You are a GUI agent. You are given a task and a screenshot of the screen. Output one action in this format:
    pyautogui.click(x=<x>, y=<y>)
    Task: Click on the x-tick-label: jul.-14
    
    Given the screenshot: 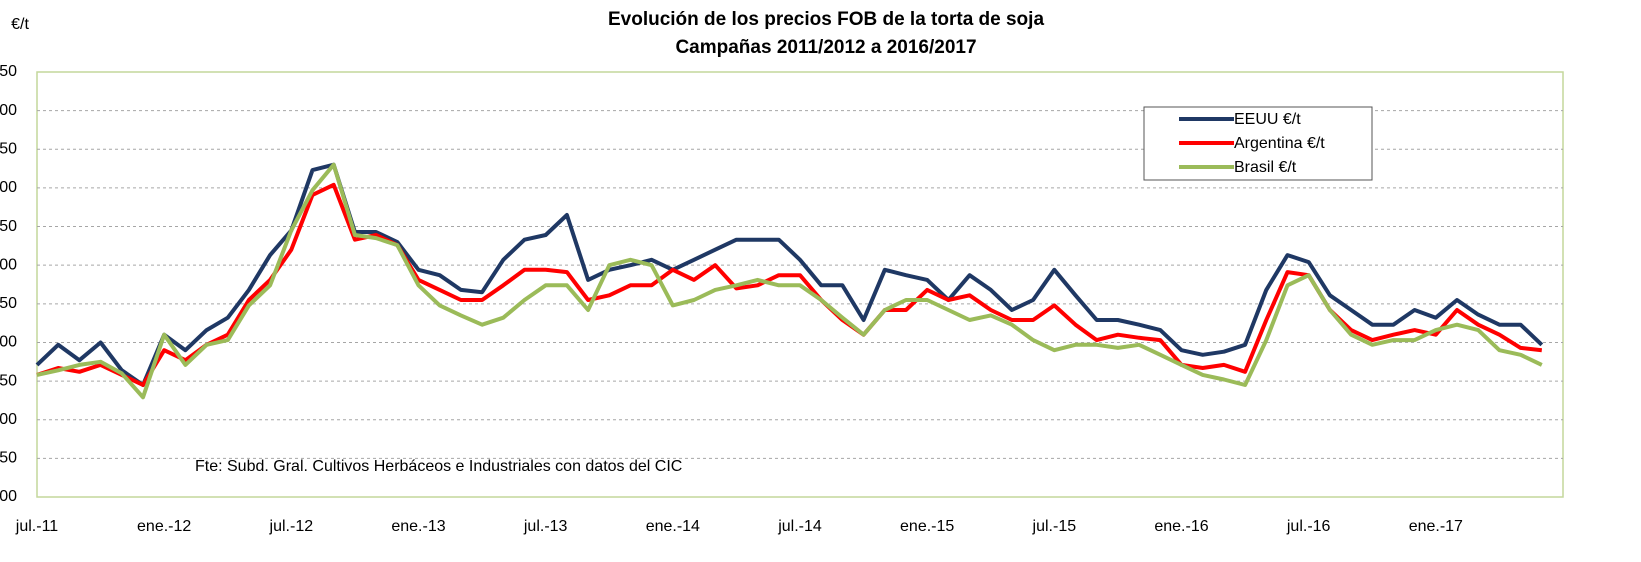 What is the action you would take?
    pyautogui.click(x=799, y=526)
    